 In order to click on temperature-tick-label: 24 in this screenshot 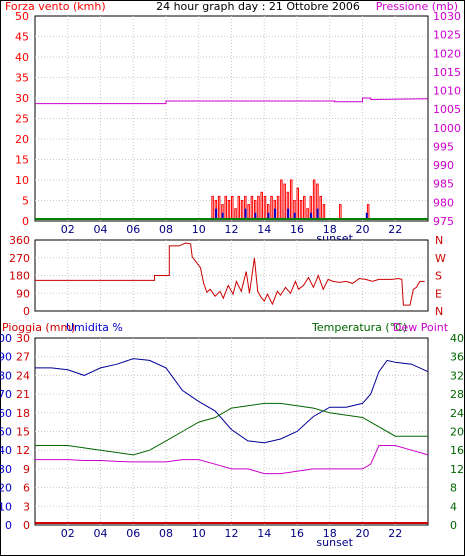, I will do `click(457, 413)`.